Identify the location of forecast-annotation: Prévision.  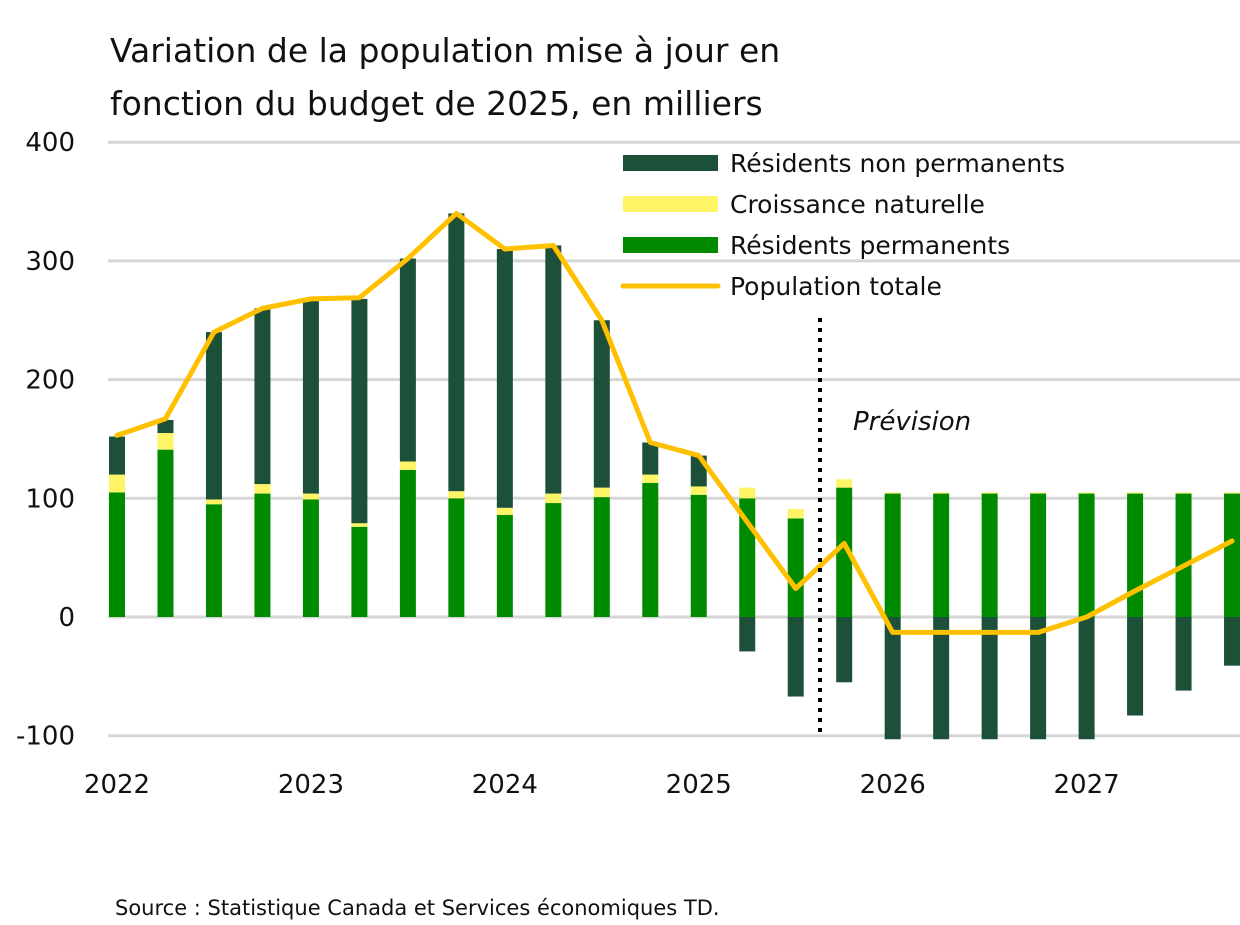
(912, 422).